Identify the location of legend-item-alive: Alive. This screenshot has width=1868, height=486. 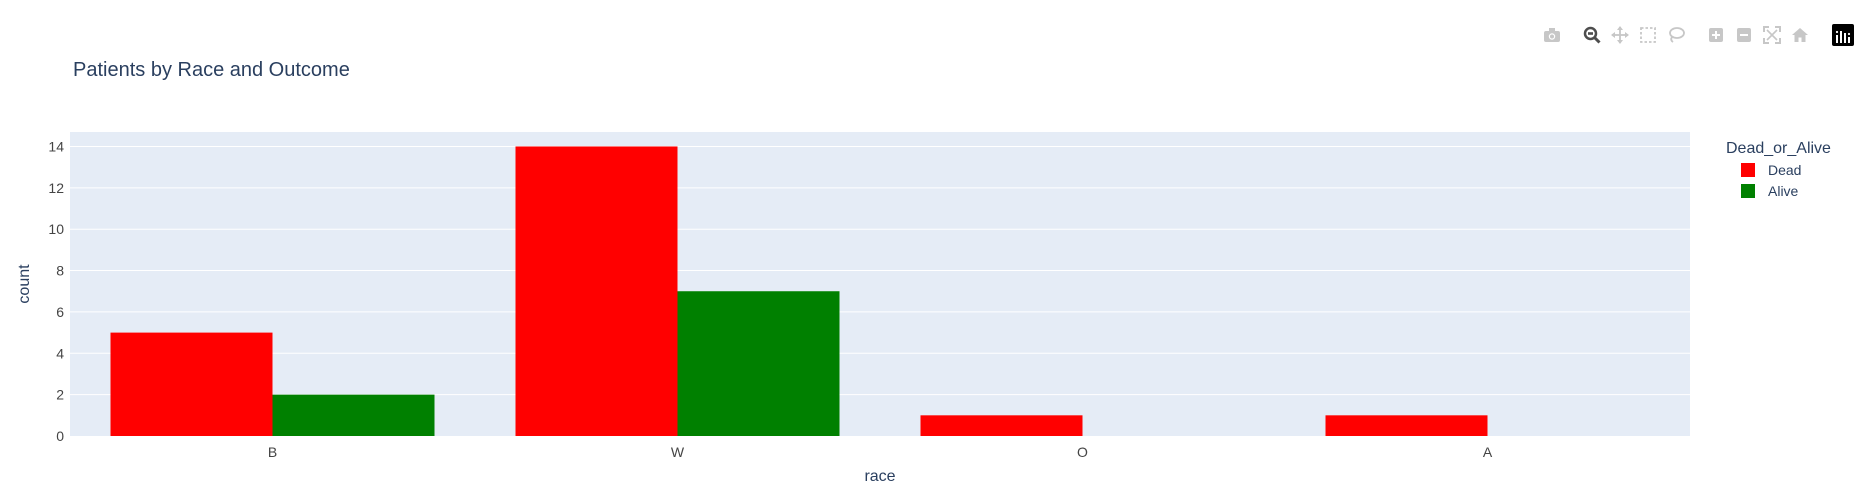
(1770, 191).